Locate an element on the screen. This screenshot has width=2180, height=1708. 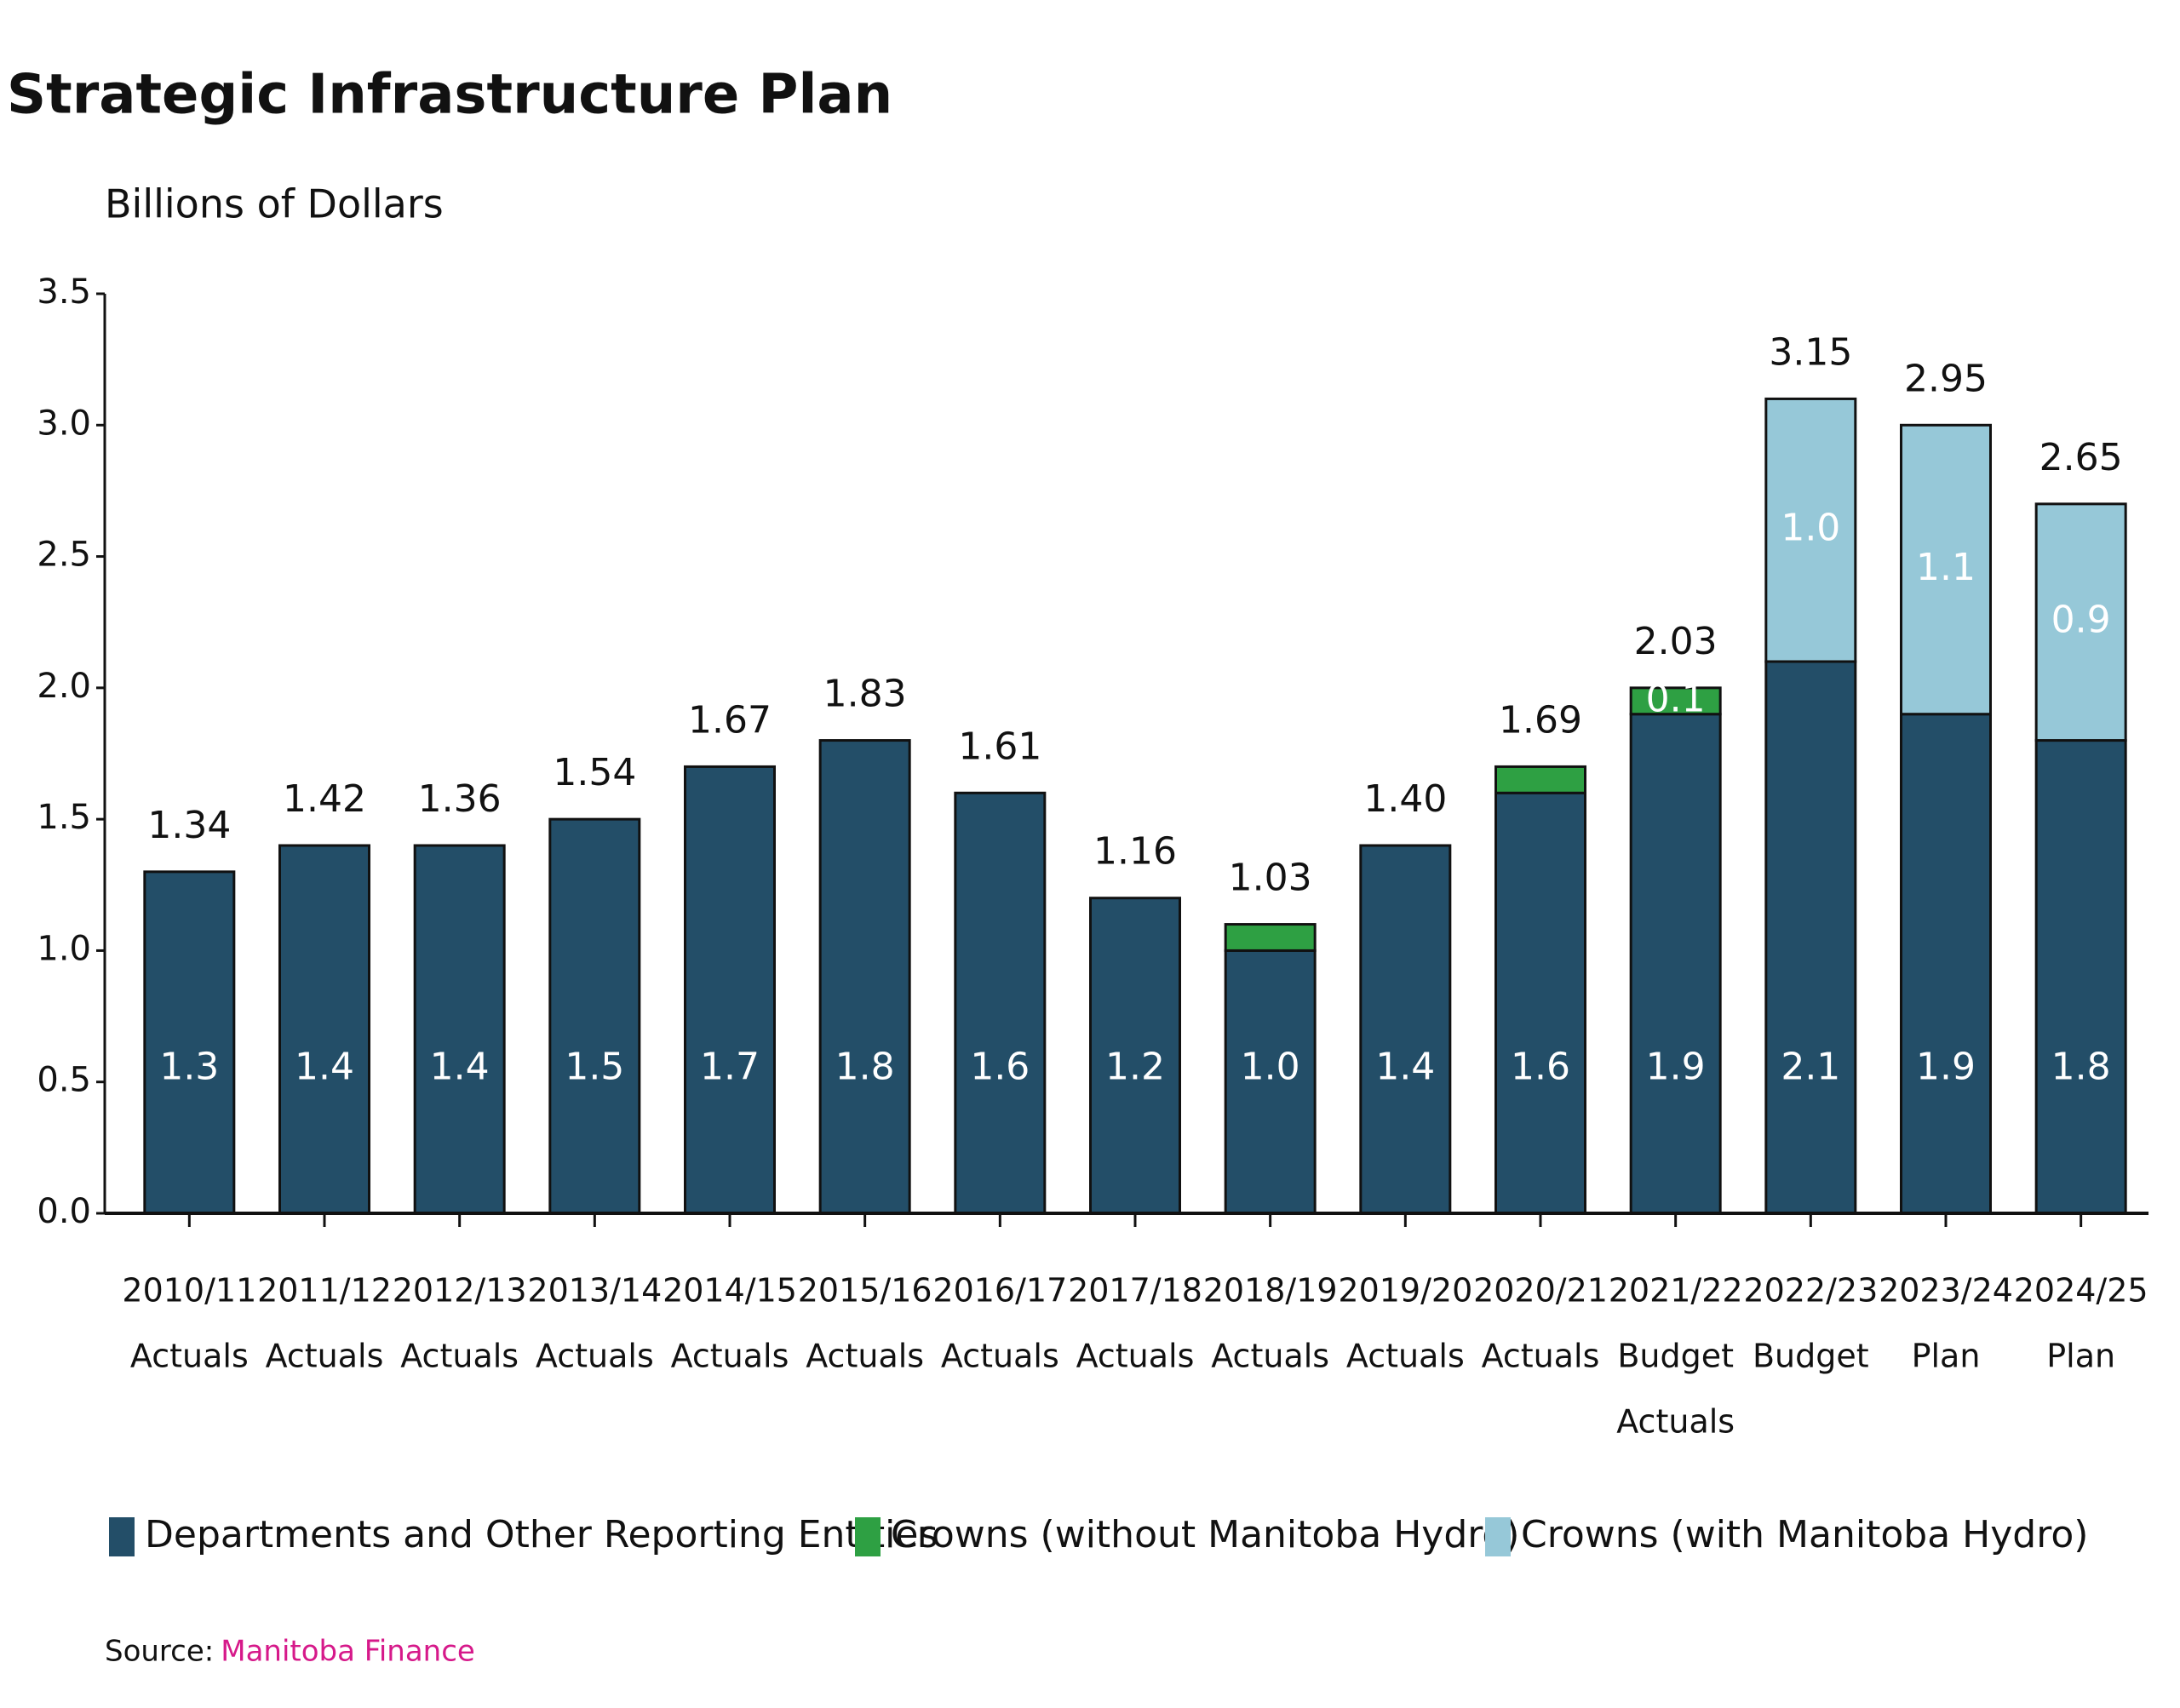
total-label: 1.83 is located at coordinates (865, 695).